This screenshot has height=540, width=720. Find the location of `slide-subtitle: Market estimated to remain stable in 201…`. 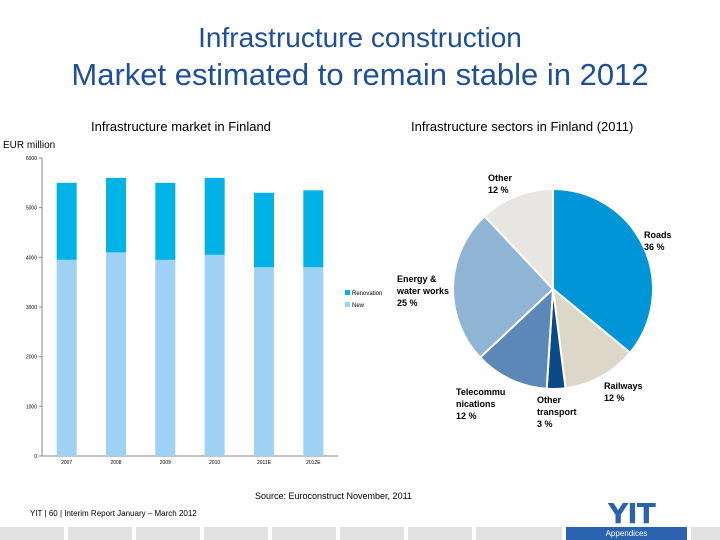

slide-subtitle: Market estimated to remain stable in 201… is located at coordinates (360, 74).